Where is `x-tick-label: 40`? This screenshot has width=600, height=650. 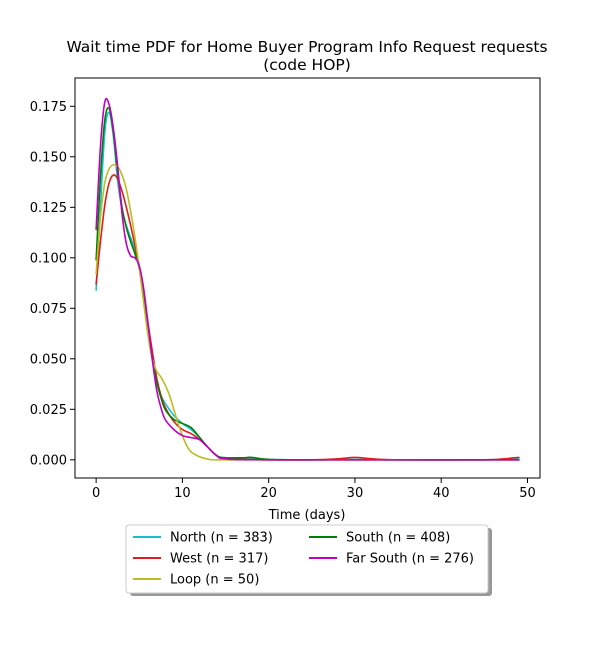
x-tick-label: 40 is located at coordinates (441, 493).